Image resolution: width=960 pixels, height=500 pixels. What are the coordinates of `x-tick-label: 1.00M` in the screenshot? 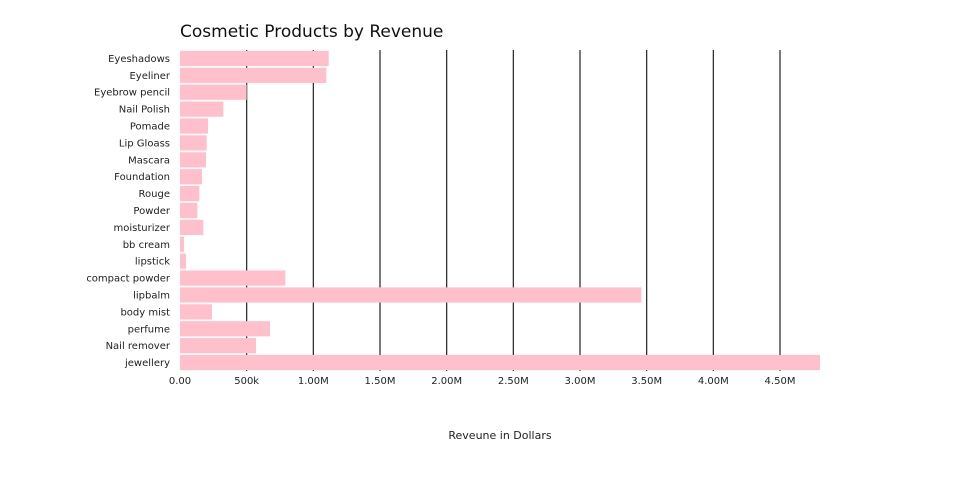 It's located at (313, 381).